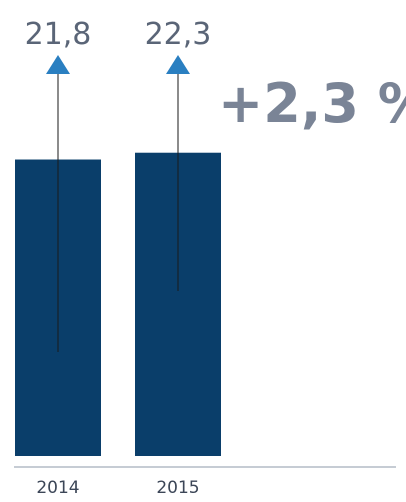 The image size is (406, 502). I want to click on value-label-2015: 22,3, so click(178, 34).